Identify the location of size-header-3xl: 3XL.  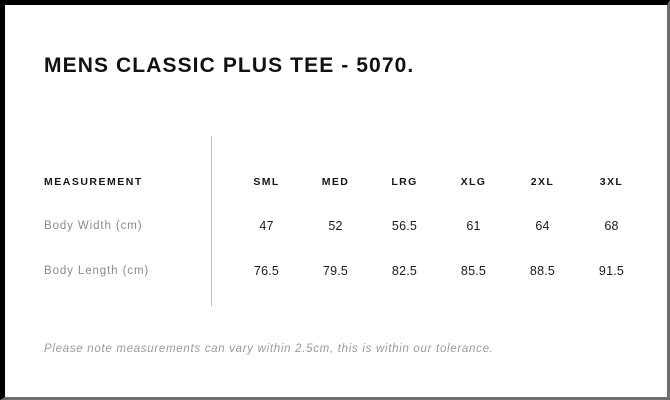
(611, 182).